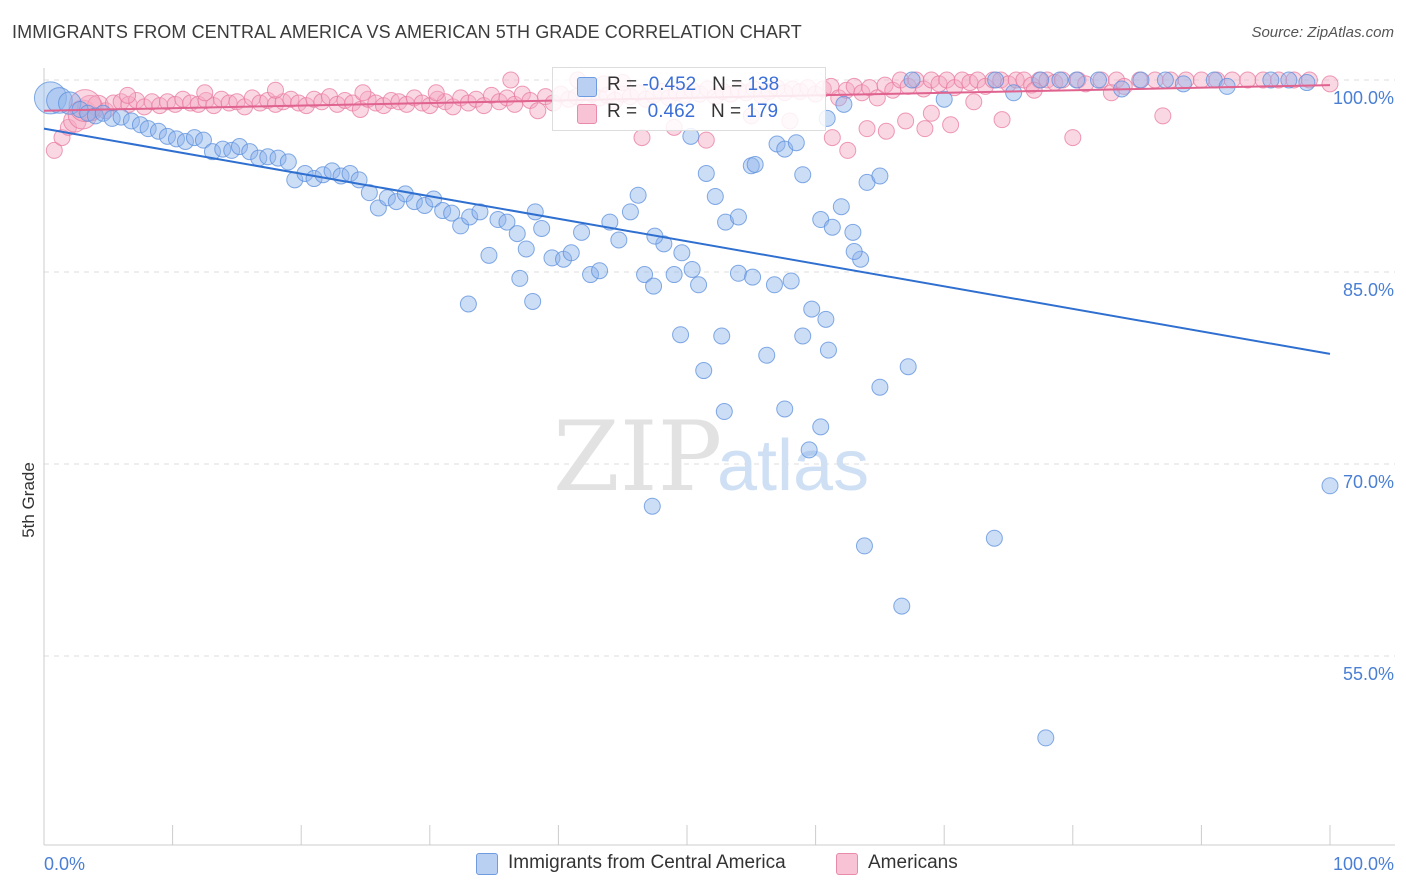  What do you see at coordinates (1368, 482) in the screenshot?
I see `y-tick-label: 70.0%` at bounding box center [1368, 482].